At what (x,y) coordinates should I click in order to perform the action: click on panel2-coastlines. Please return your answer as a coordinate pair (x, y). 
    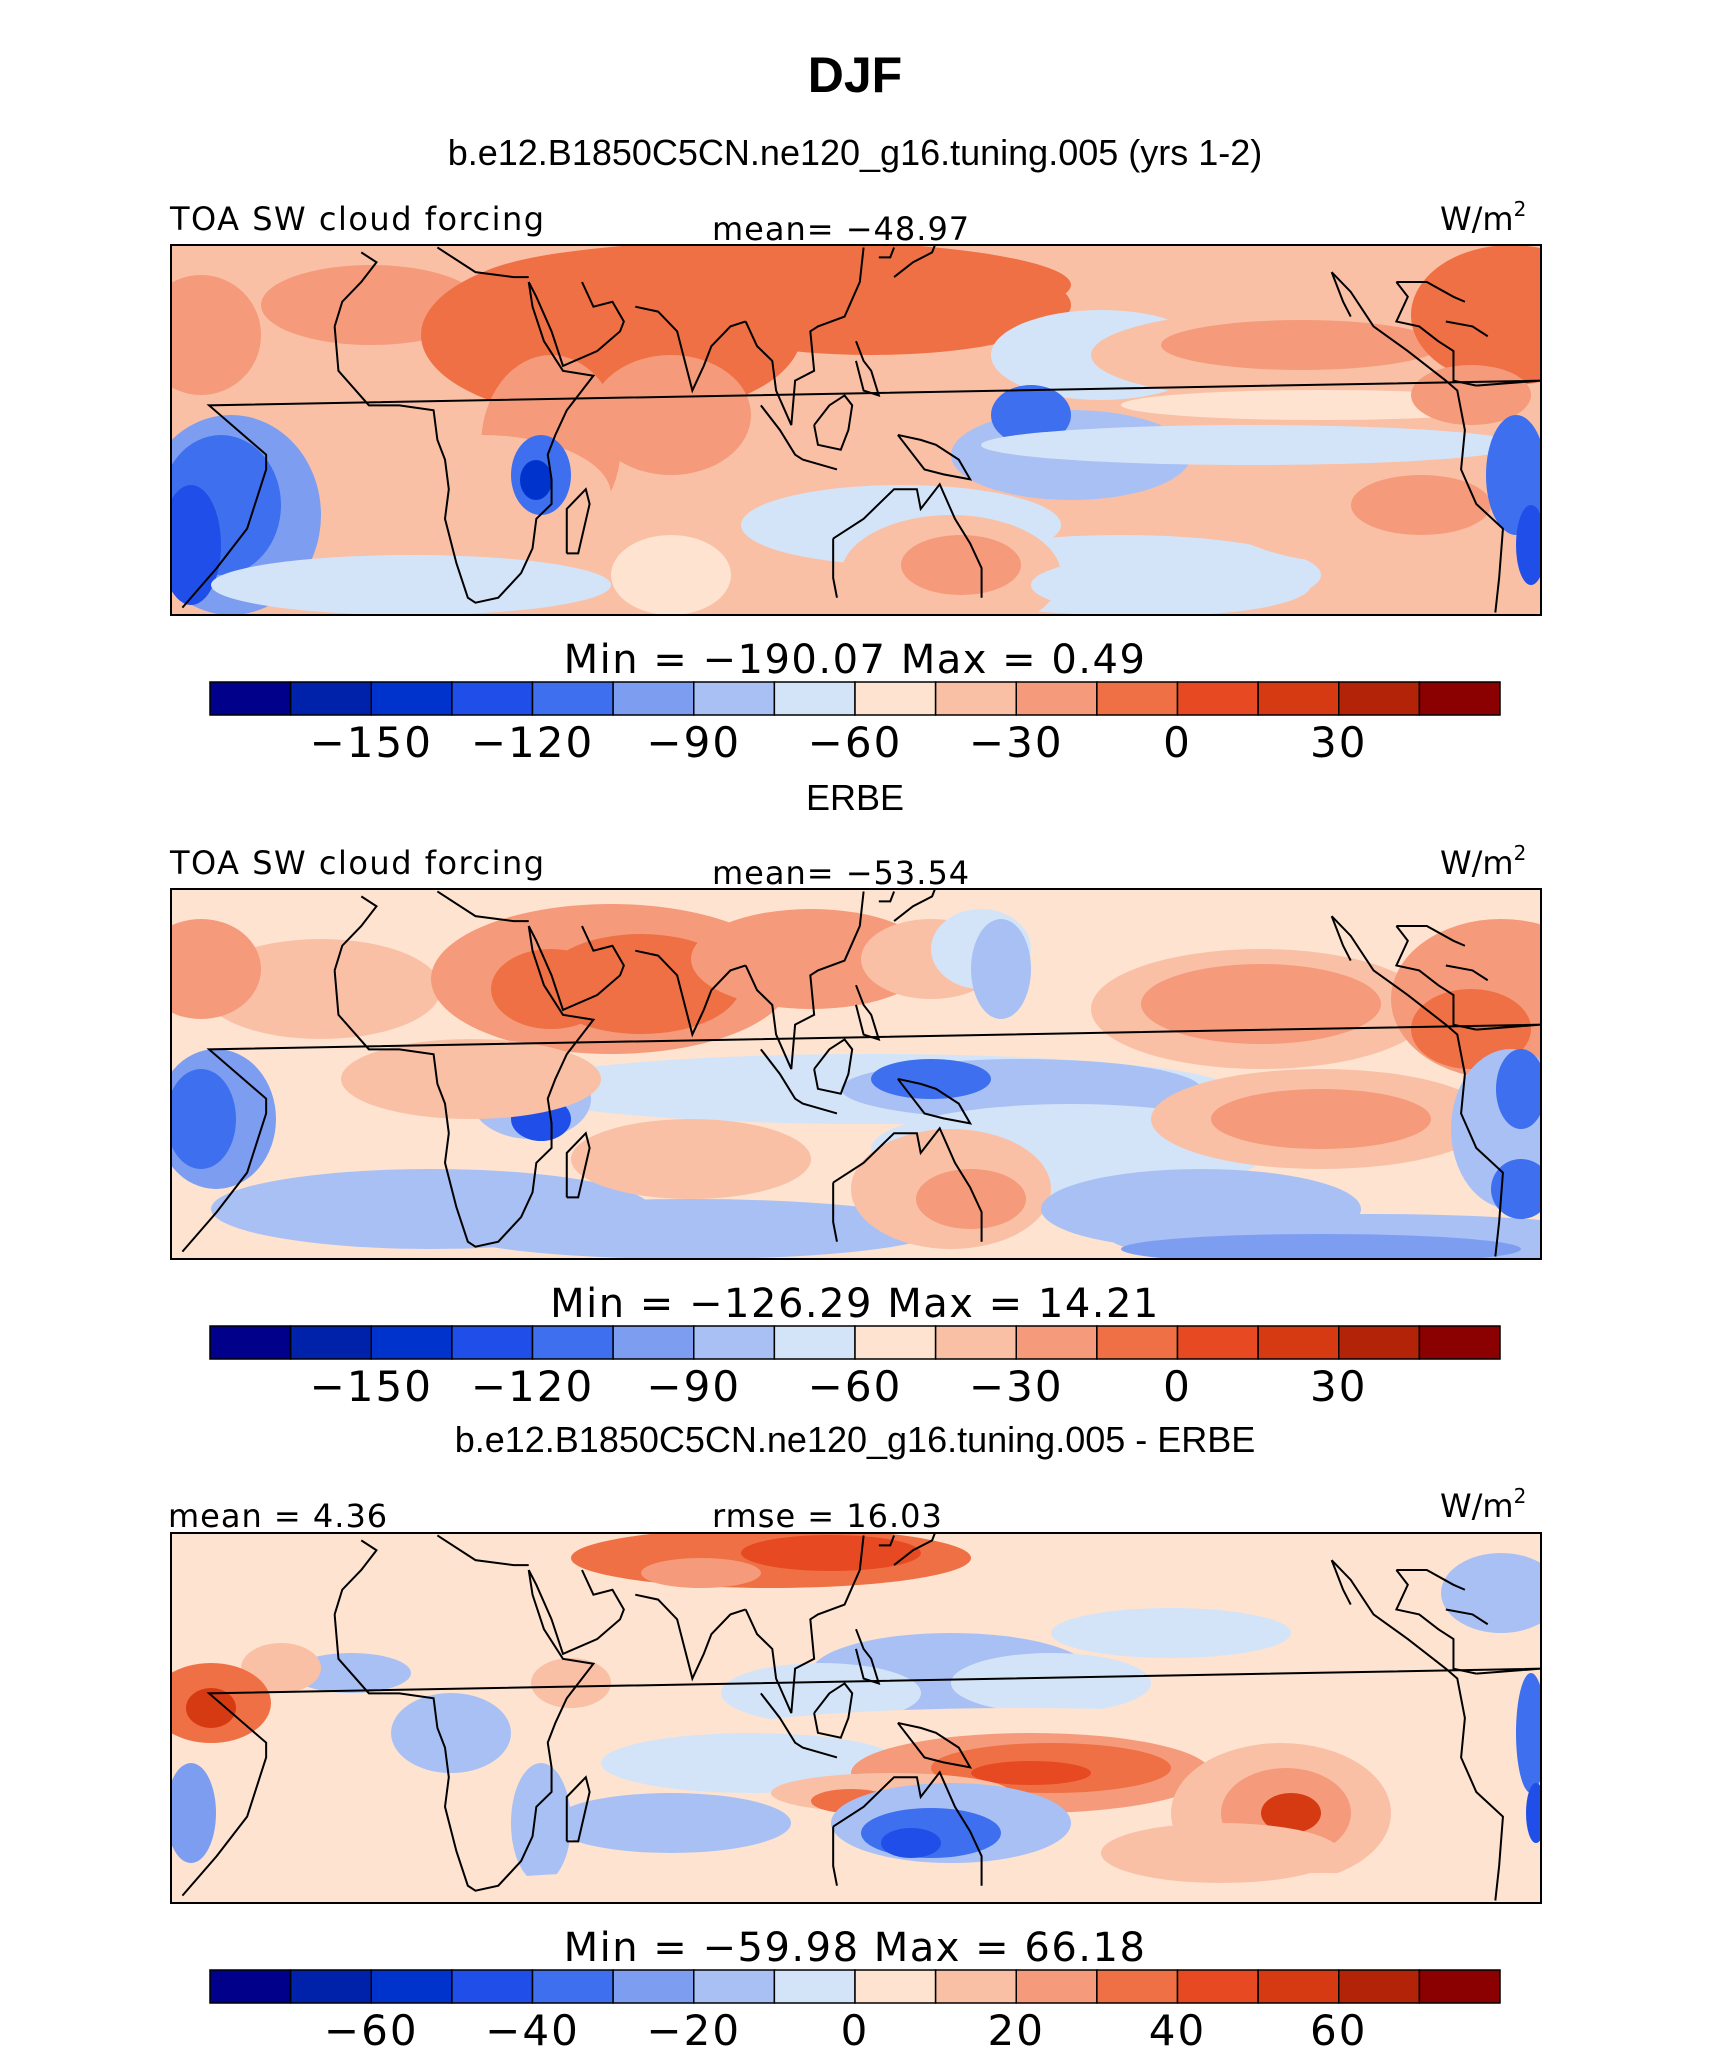
    Looking at the image, I should click on (861, 1073).